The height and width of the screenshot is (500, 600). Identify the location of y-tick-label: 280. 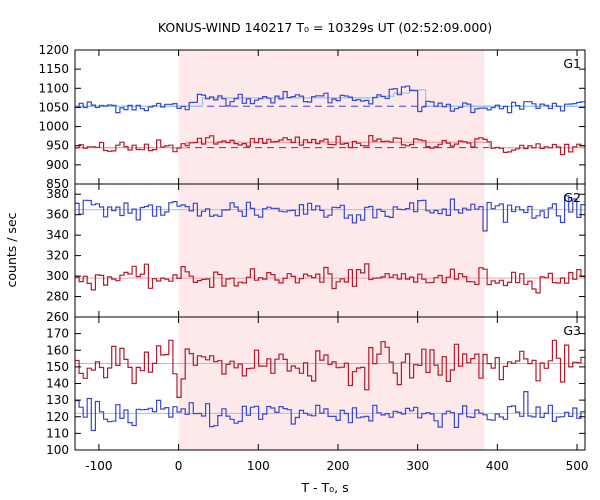
(57, 297).